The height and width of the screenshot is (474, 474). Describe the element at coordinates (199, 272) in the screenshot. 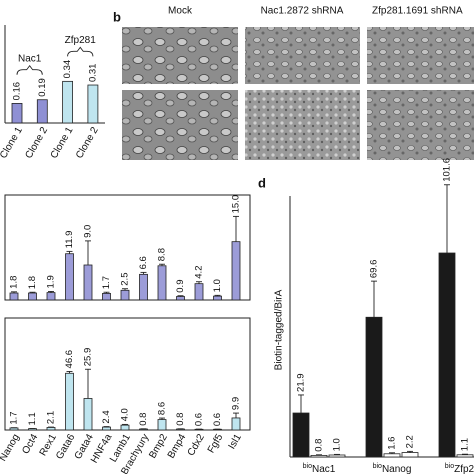

I see `value-label: 4.2` at that location.